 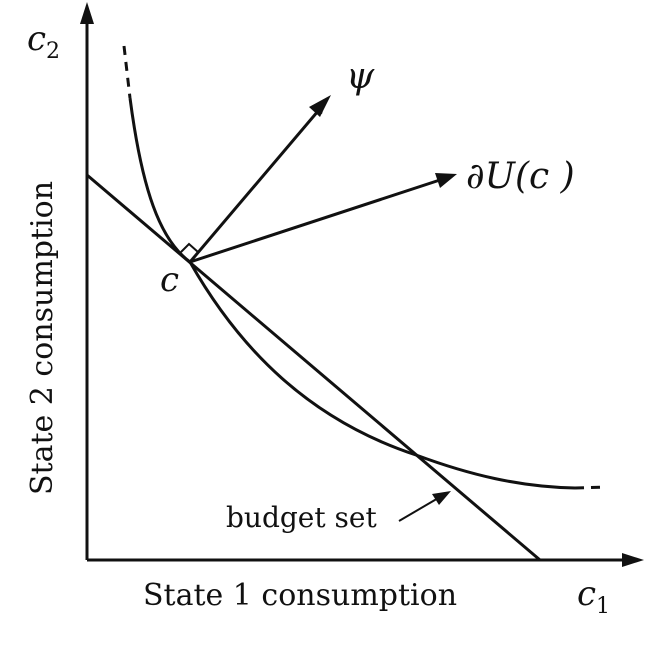 I want to click on budget-set-pointer-arrowhead, so click(x=441, y=498).